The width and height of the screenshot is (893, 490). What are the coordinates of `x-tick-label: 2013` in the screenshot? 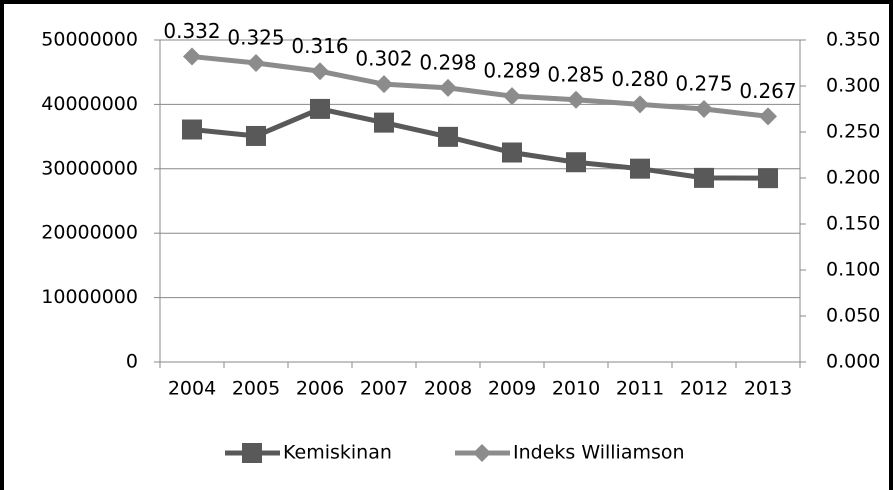 It's located at (768, 389).